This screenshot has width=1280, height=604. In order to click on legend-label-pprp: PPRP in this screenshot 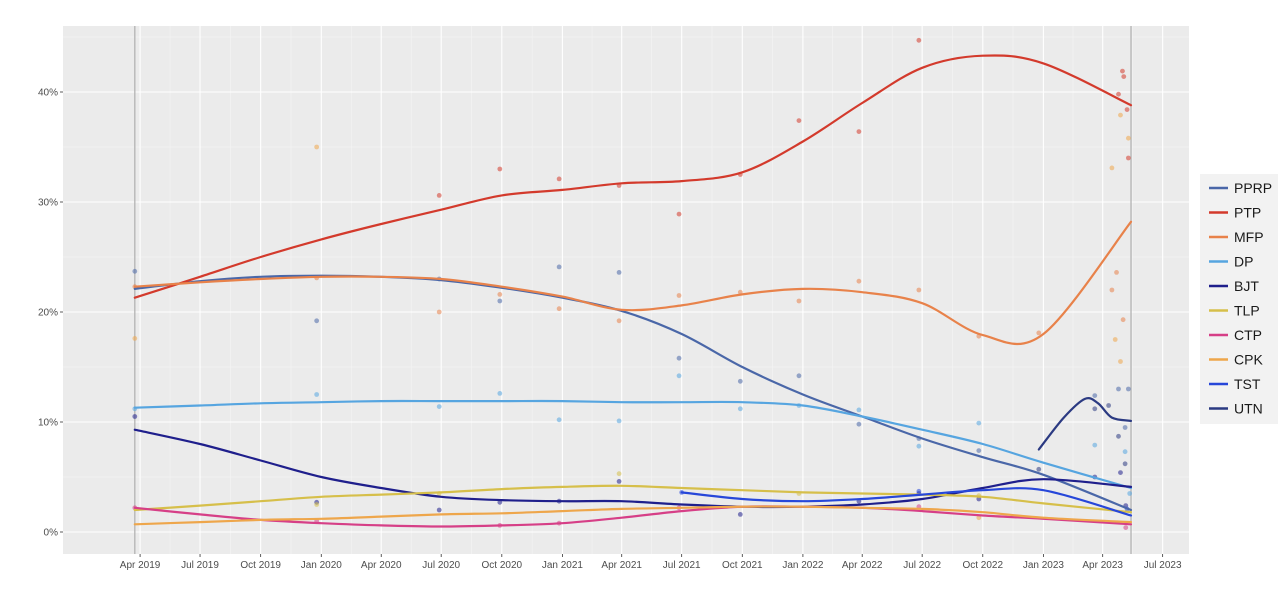, I will do `click(1253, 188)`.